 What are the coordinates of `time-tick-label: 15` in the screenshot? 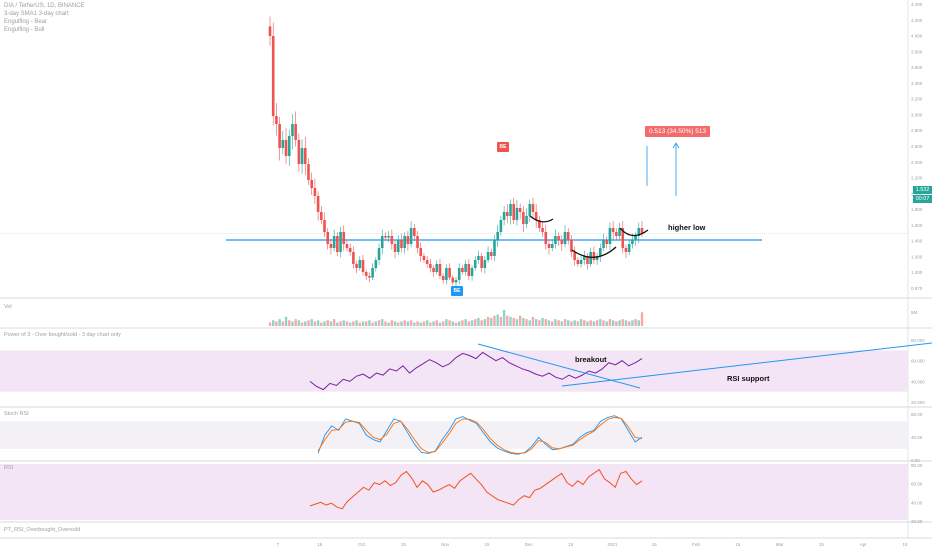 It's located at (655, 544).